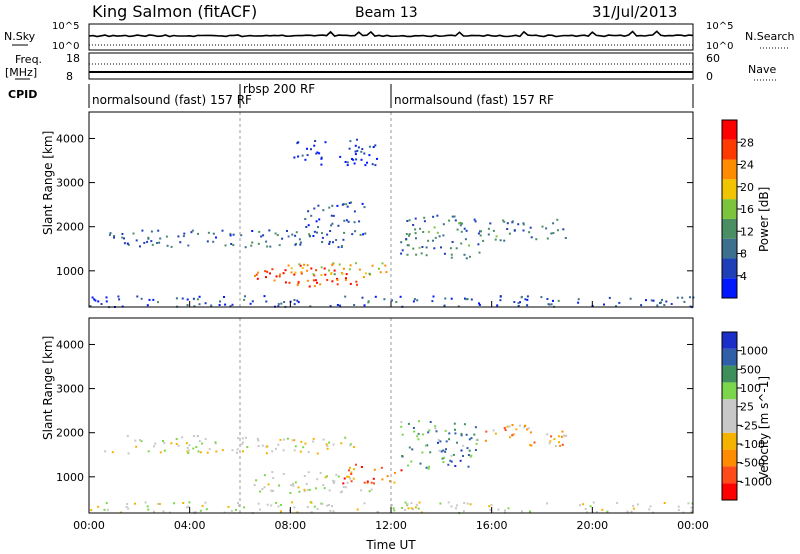 The height and width of the screenshot is (554, 800). I want to click on freq-panel: Freq. [MHz] 18 8 60 0 Nave, so click(391, 67).